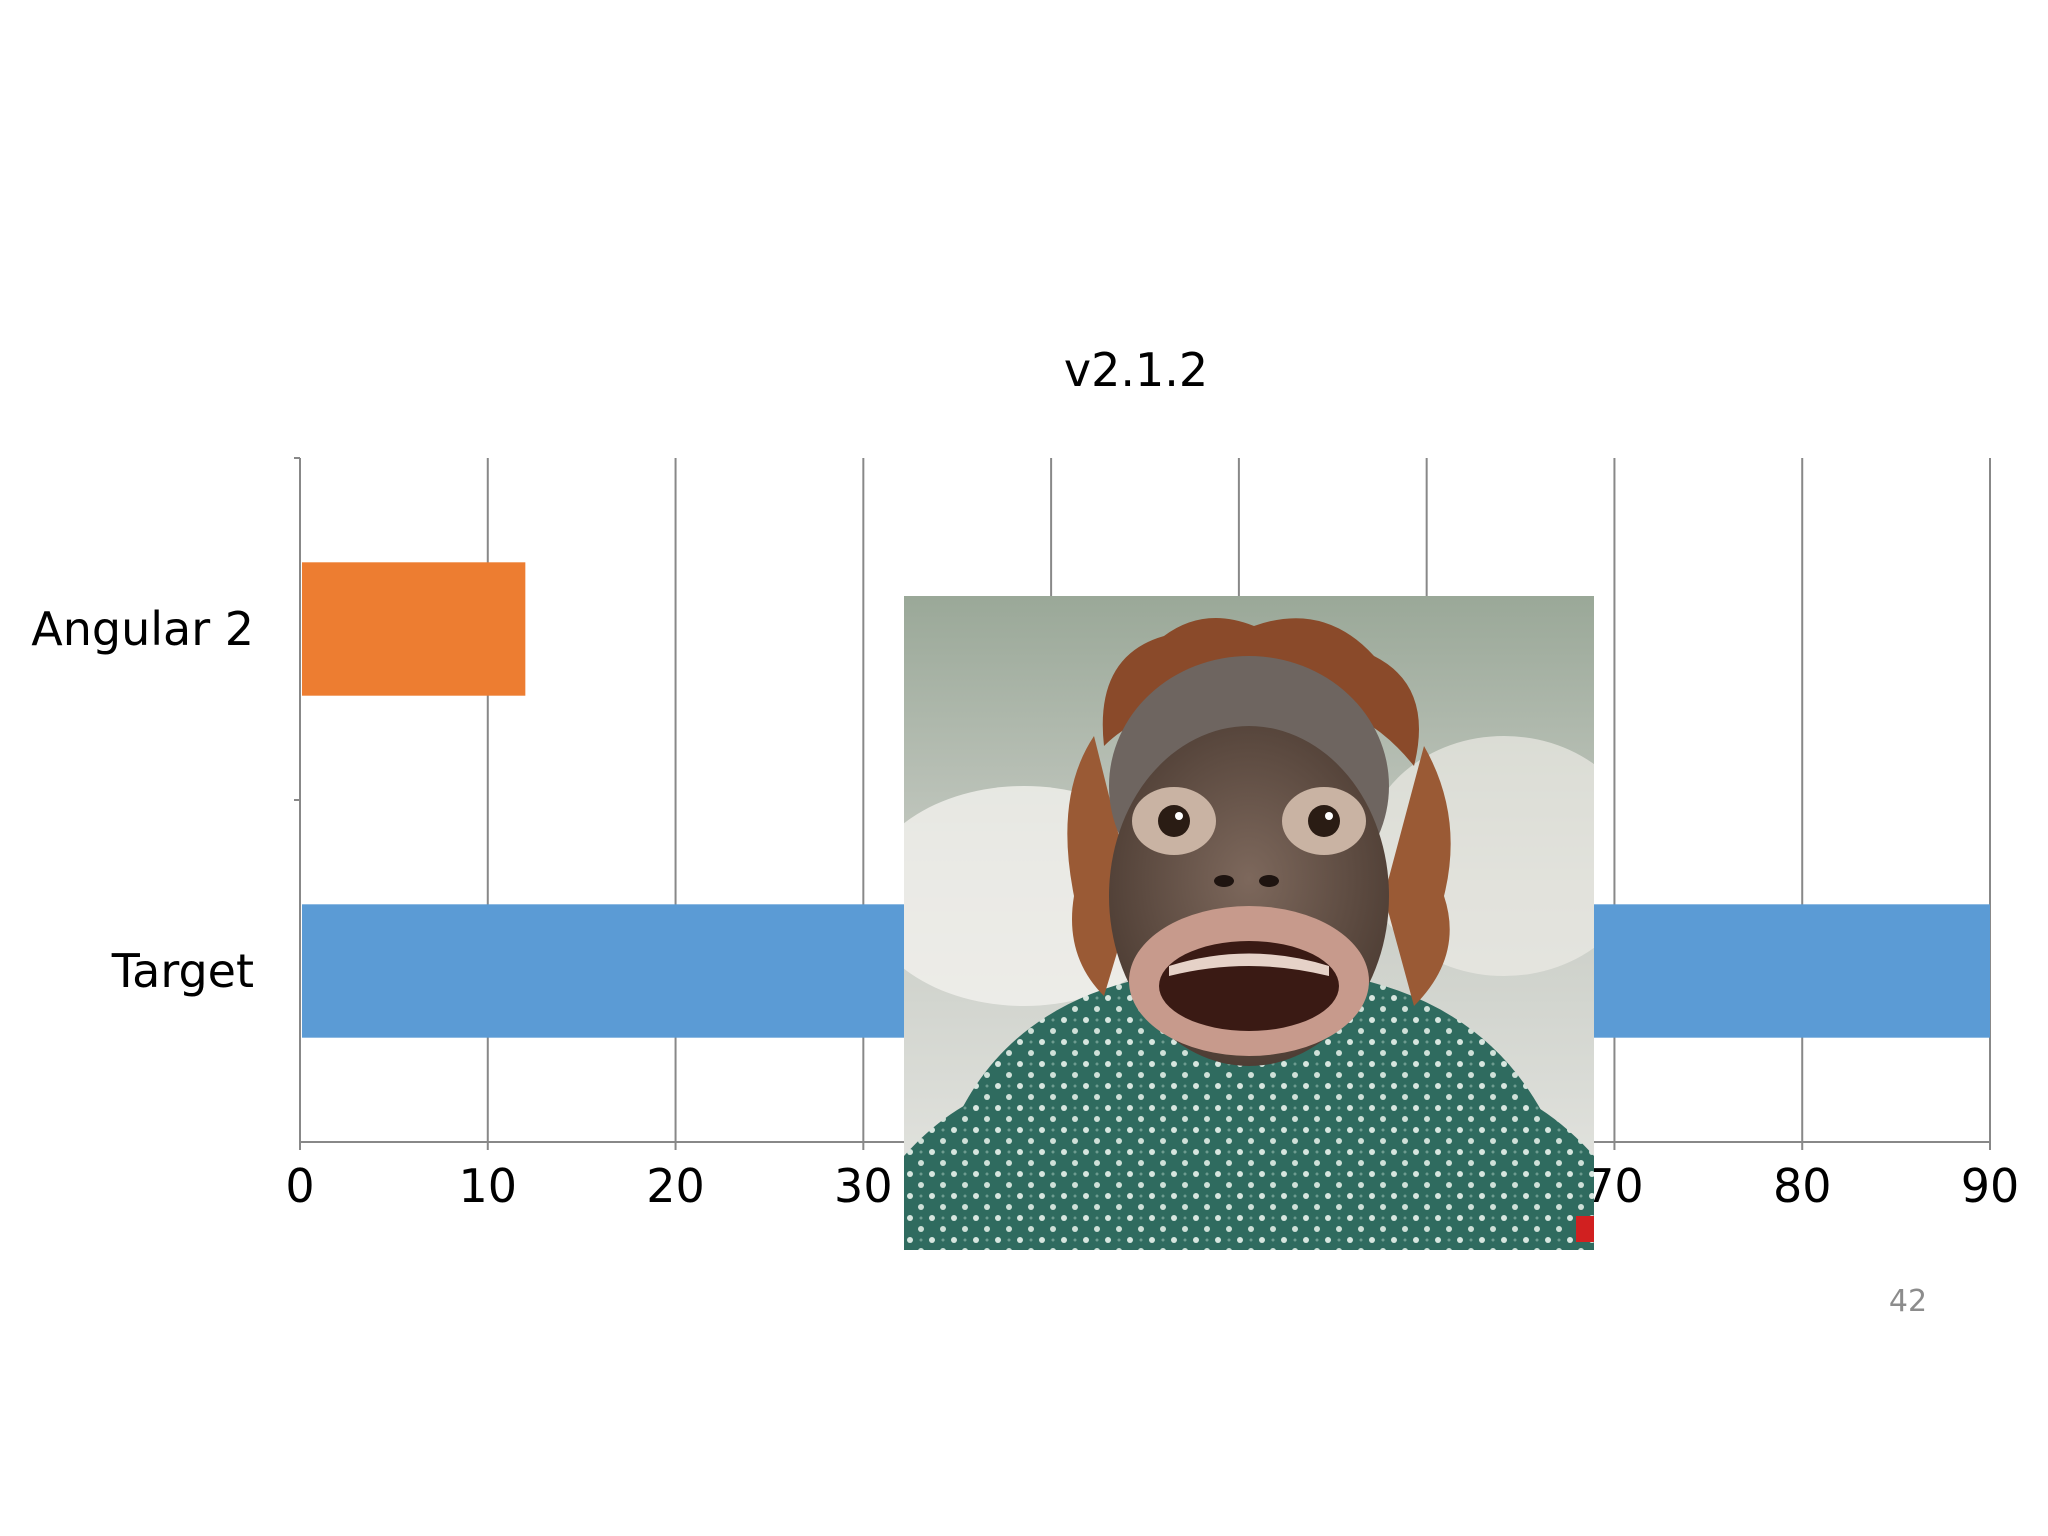  Describe the element at coordinates (142, 629) in the screenshot. I see `category-label: Angular 2` at that location.